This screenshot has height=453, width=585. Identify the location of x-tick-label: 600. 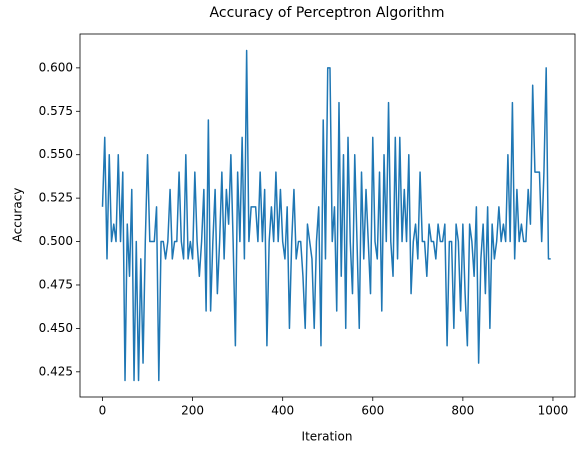
(372, 411).